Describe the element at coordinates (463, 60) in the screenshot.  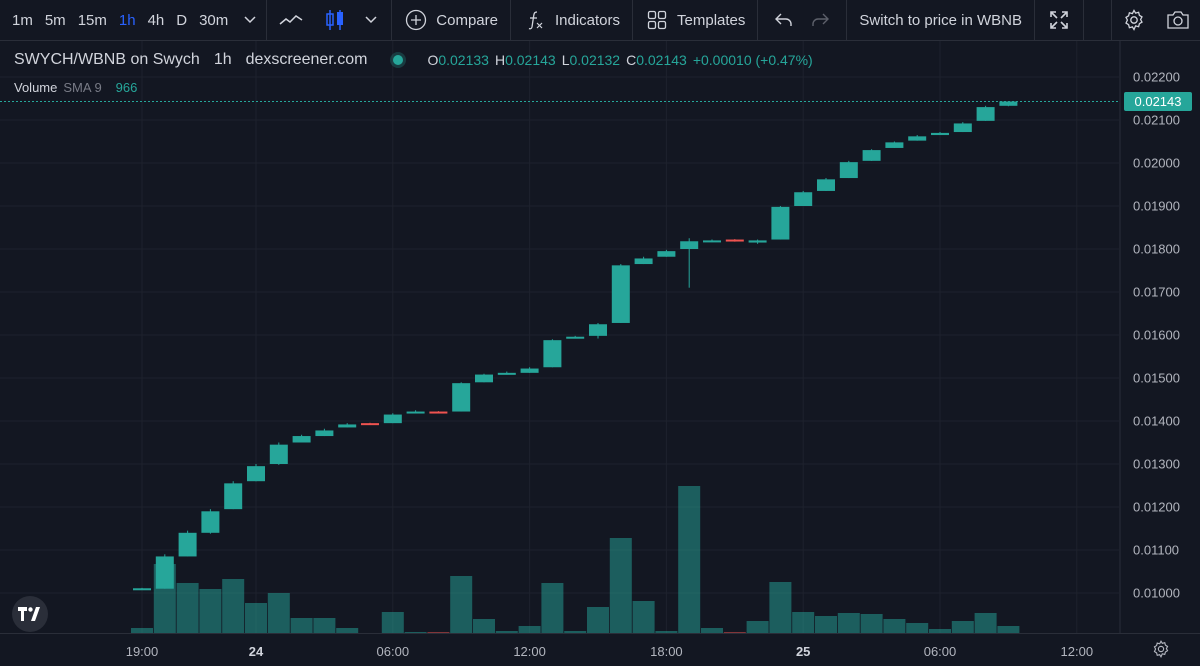
I see `open-value: 0.02133` at that location.